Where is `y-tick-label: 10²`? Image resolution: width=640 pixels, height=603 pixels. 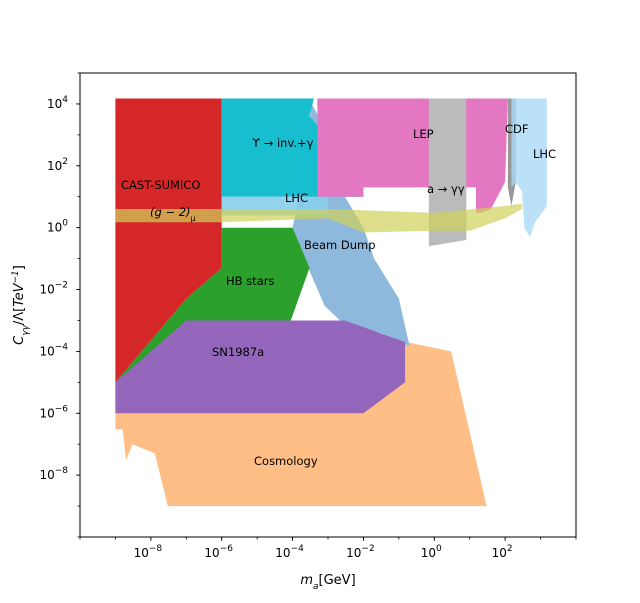
y-tick-label: 10² is located at coordinates (57, 165).